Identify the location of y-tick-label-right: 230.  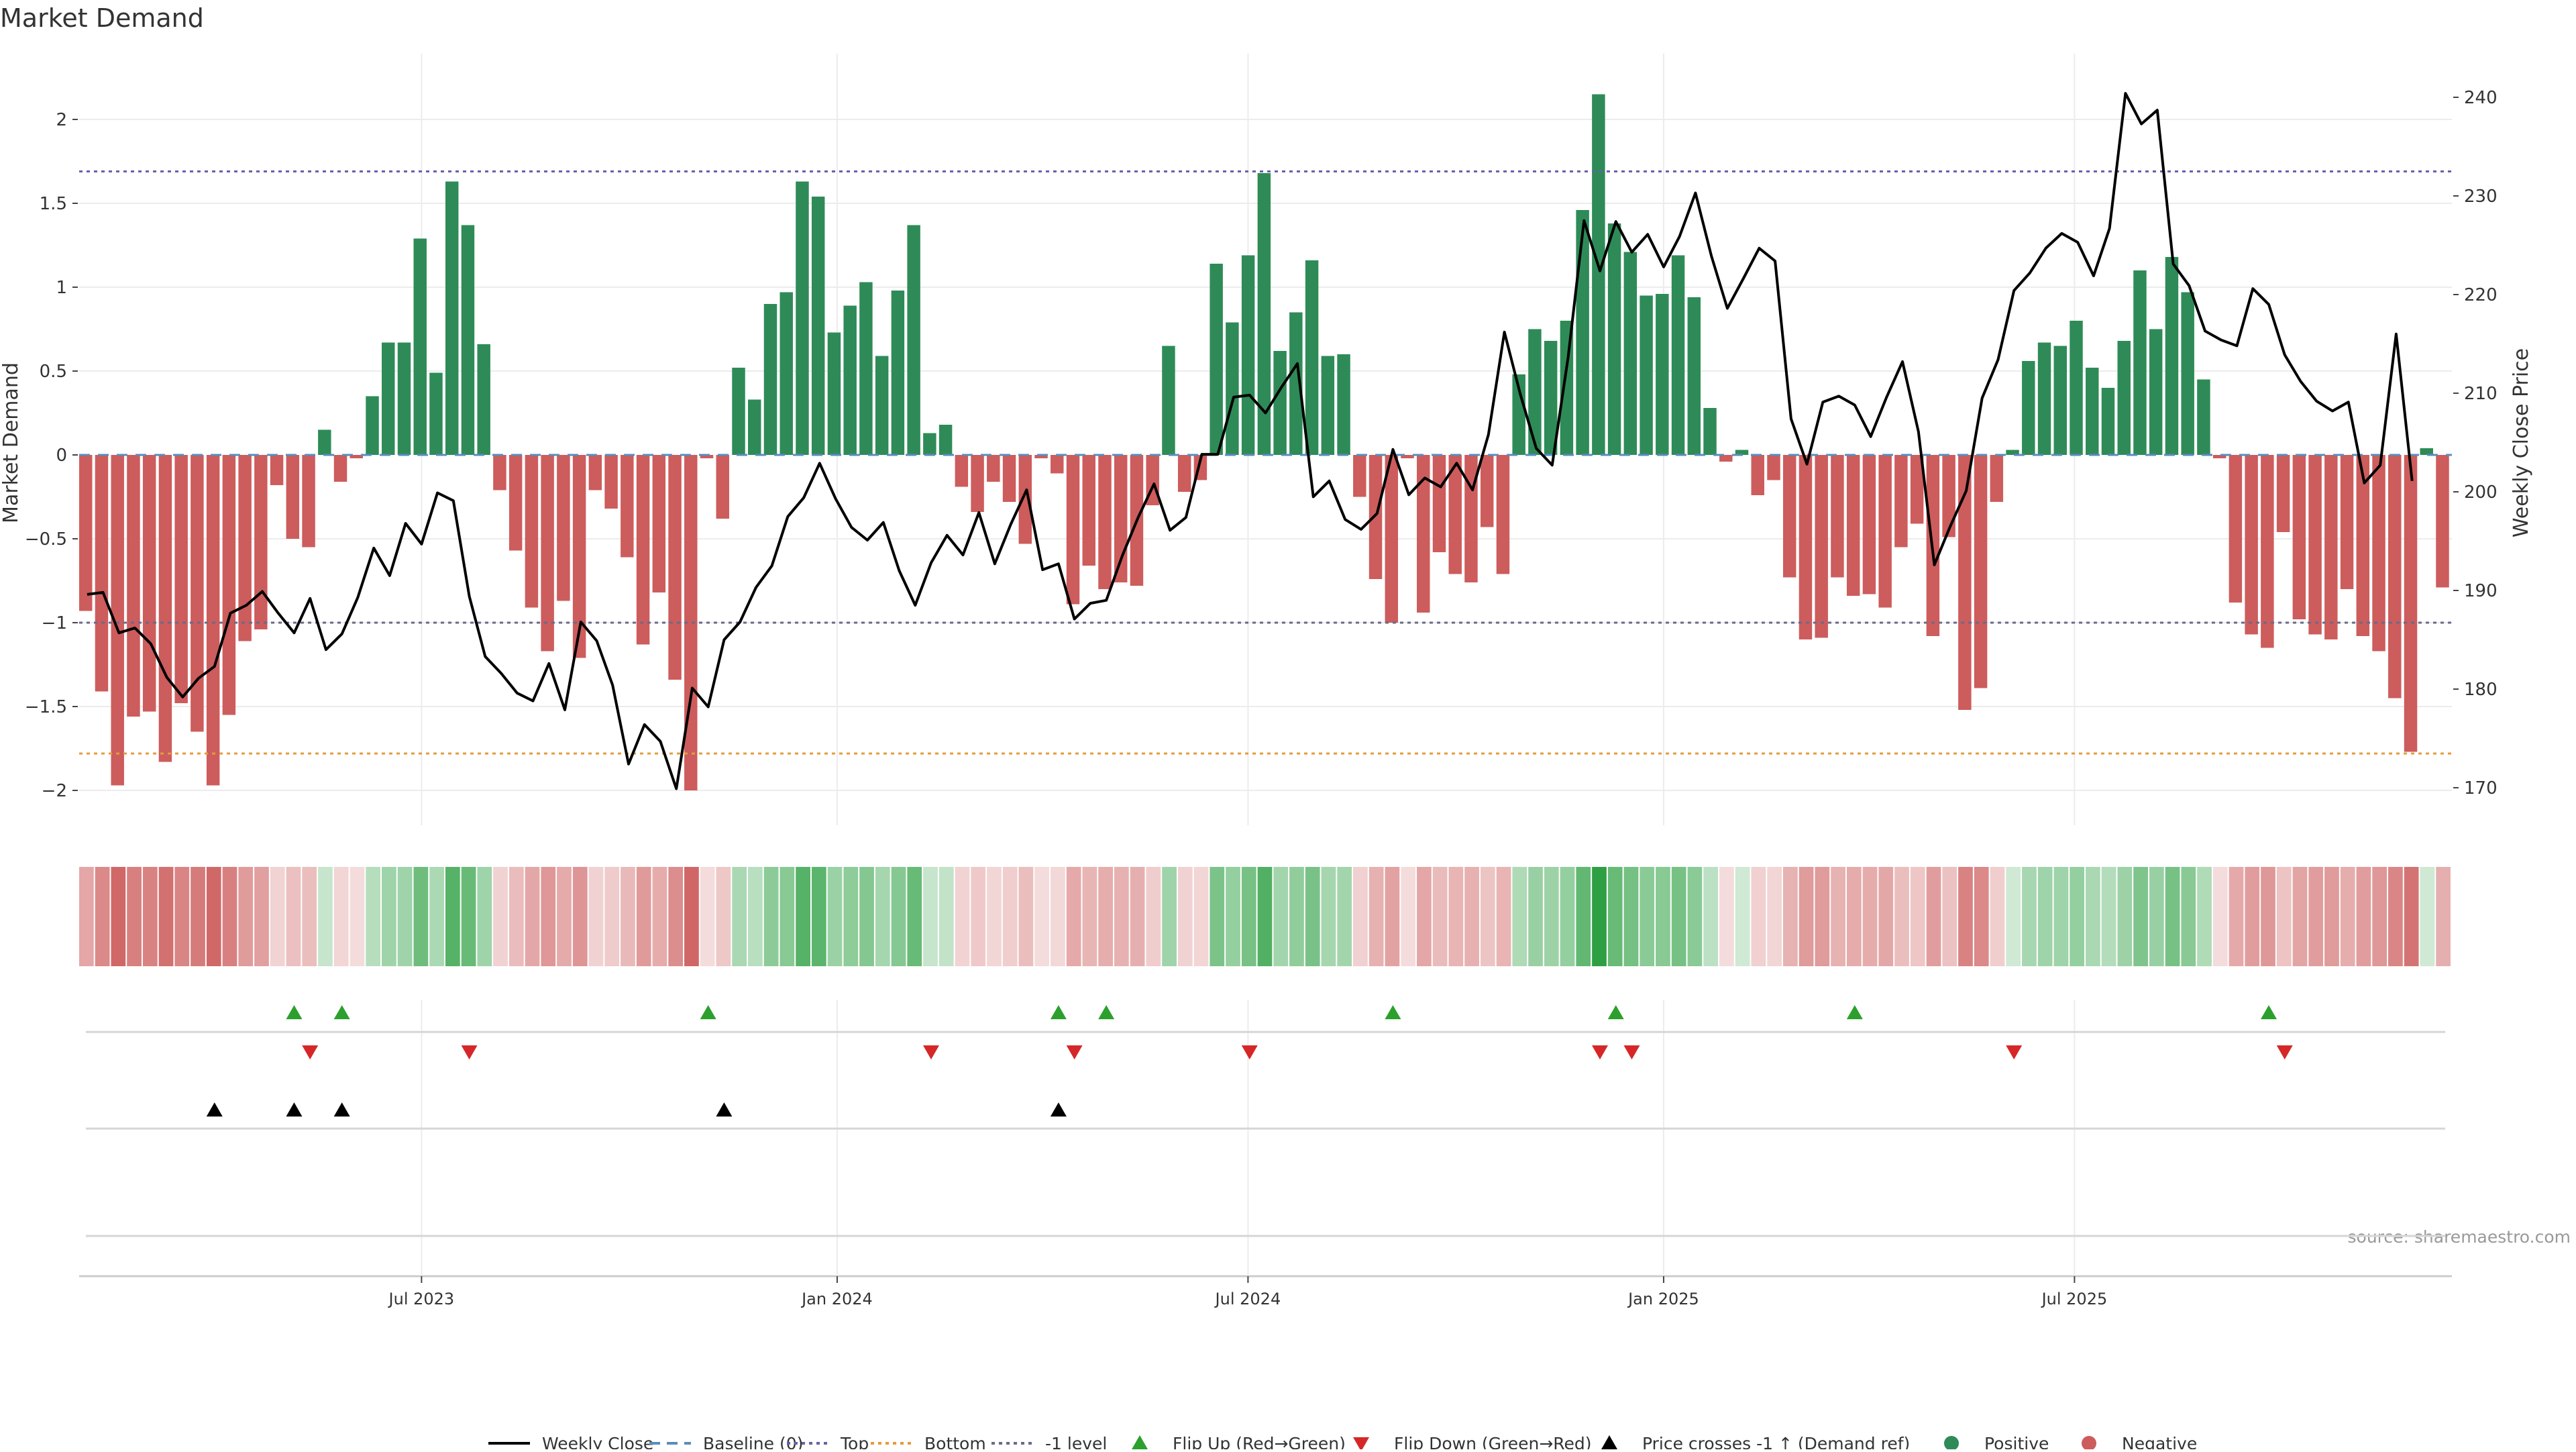
(2481, 197).